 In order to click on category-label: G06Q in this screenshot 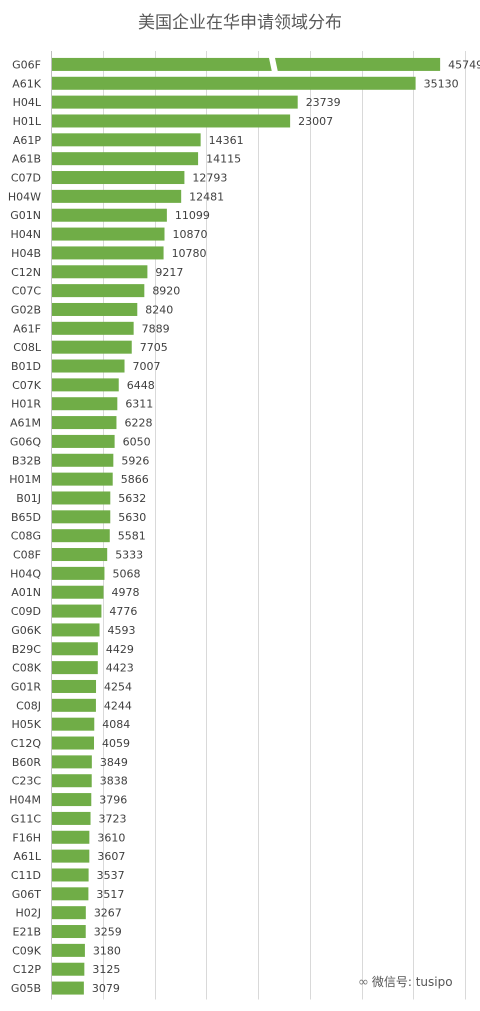, I will do `click(26, 441)`.